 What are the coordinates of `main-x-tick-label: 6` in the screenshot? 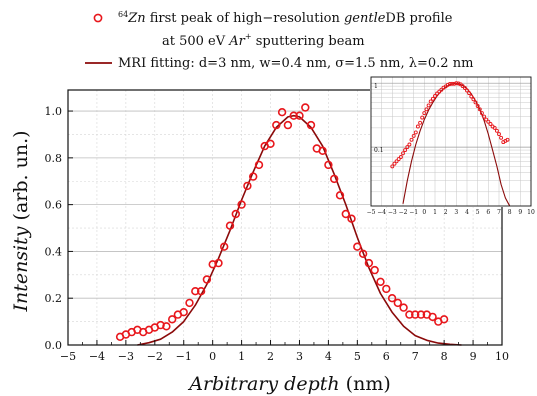 It's located at (386, 356).